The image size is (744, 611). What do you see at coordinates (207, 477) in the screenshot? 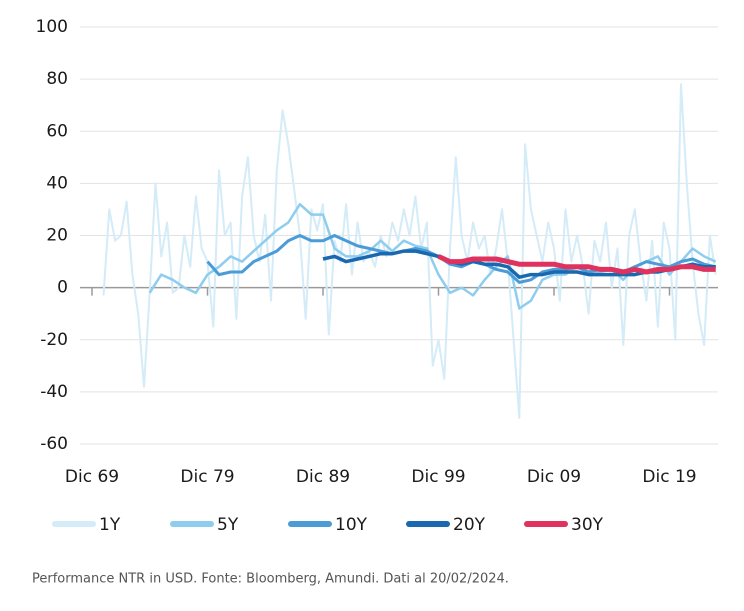
I see `x-tick-label: Dic 79` at bounding box center [207, 477].